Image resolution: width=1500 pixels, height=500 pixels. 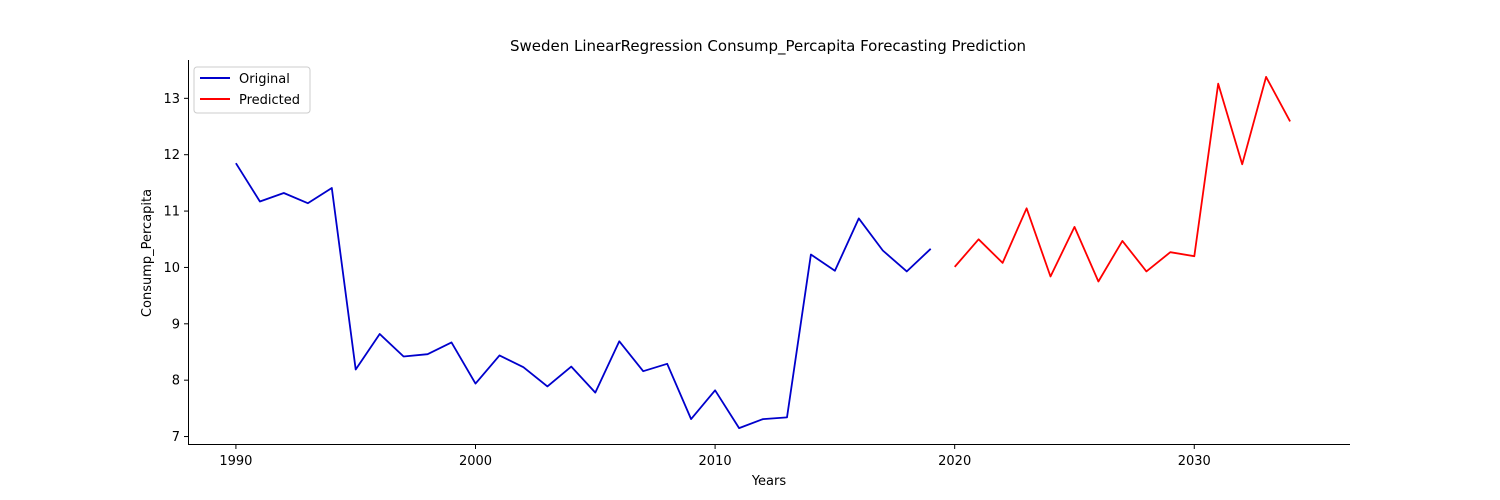 What do you see at coordinates (171, 212) in the screenshot?
I see `y-tick-label: 11` at bounding box center [171, 212].